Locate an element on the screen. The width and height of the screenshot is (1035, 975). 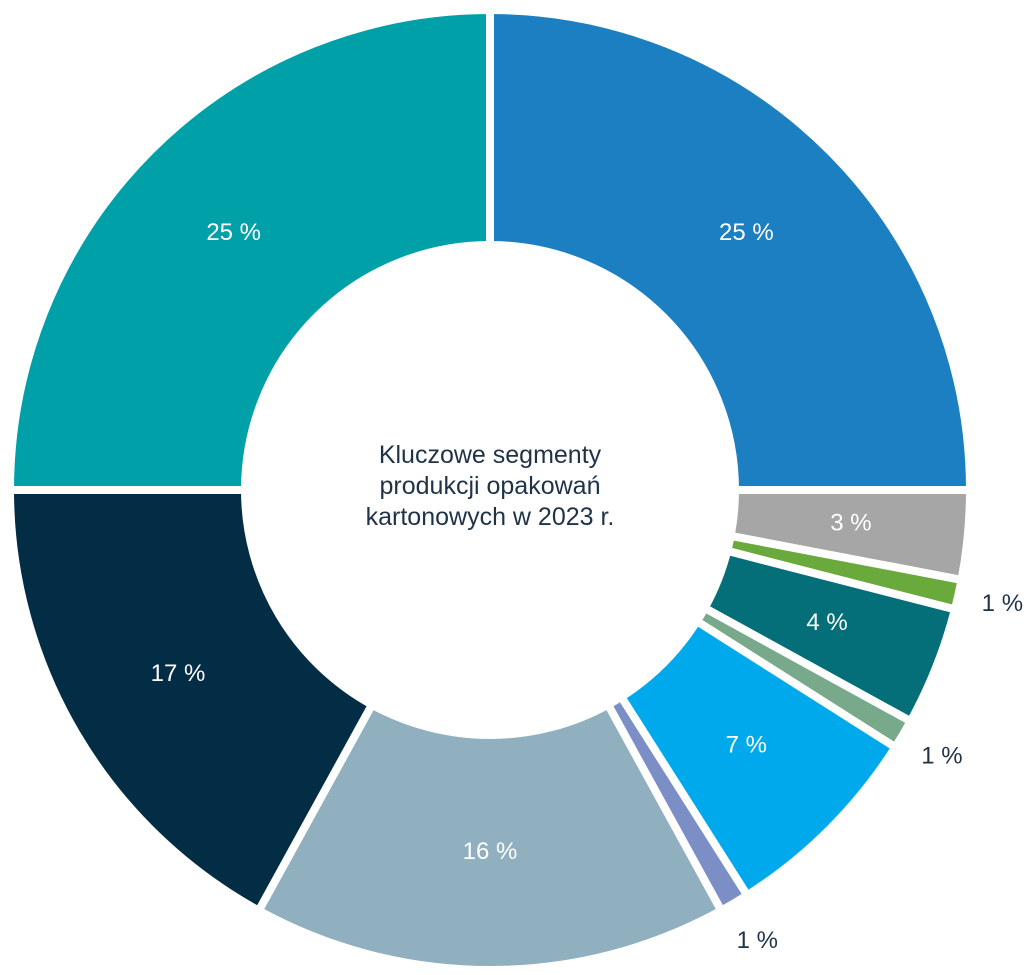
data-label: 4 % is located at coordinates (826, 622).